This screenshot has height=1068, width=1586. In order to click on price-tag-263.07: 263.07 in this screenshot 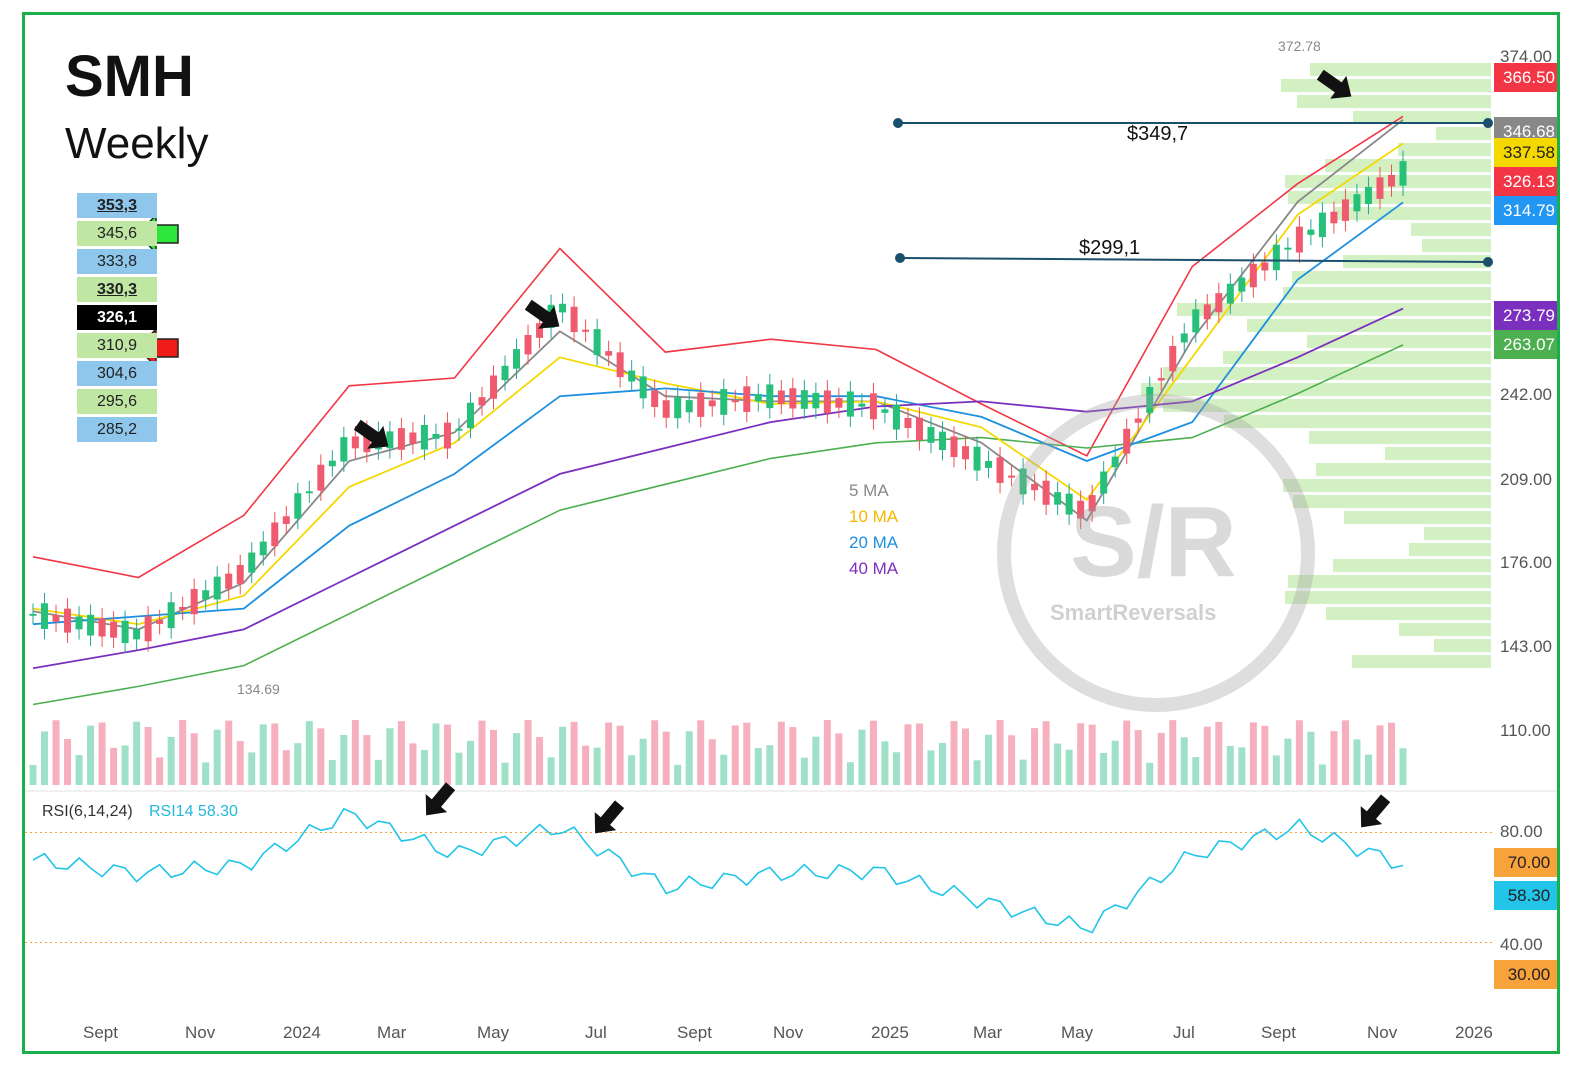, I will do `click(1525, 344)`.